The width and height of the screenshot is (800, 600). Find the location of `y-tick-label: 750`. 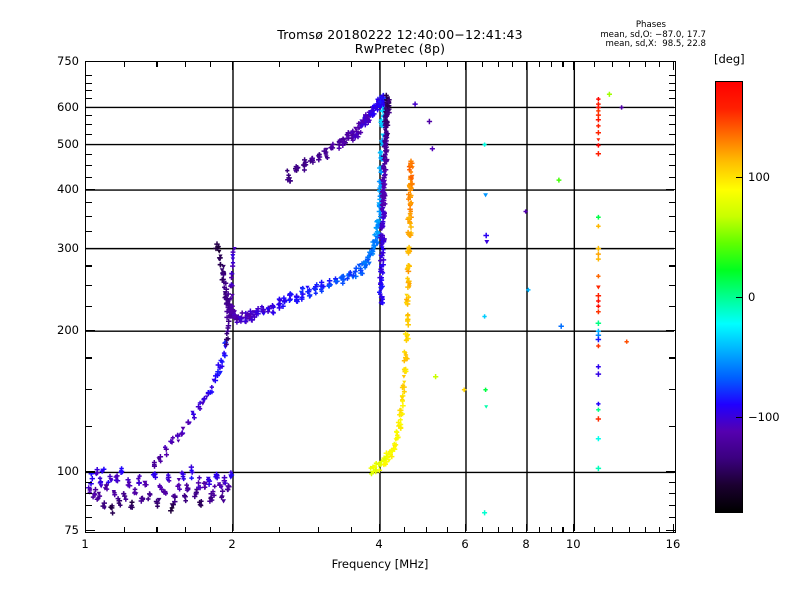

y-tick-label: 750 is located at coordinates (68, 61).